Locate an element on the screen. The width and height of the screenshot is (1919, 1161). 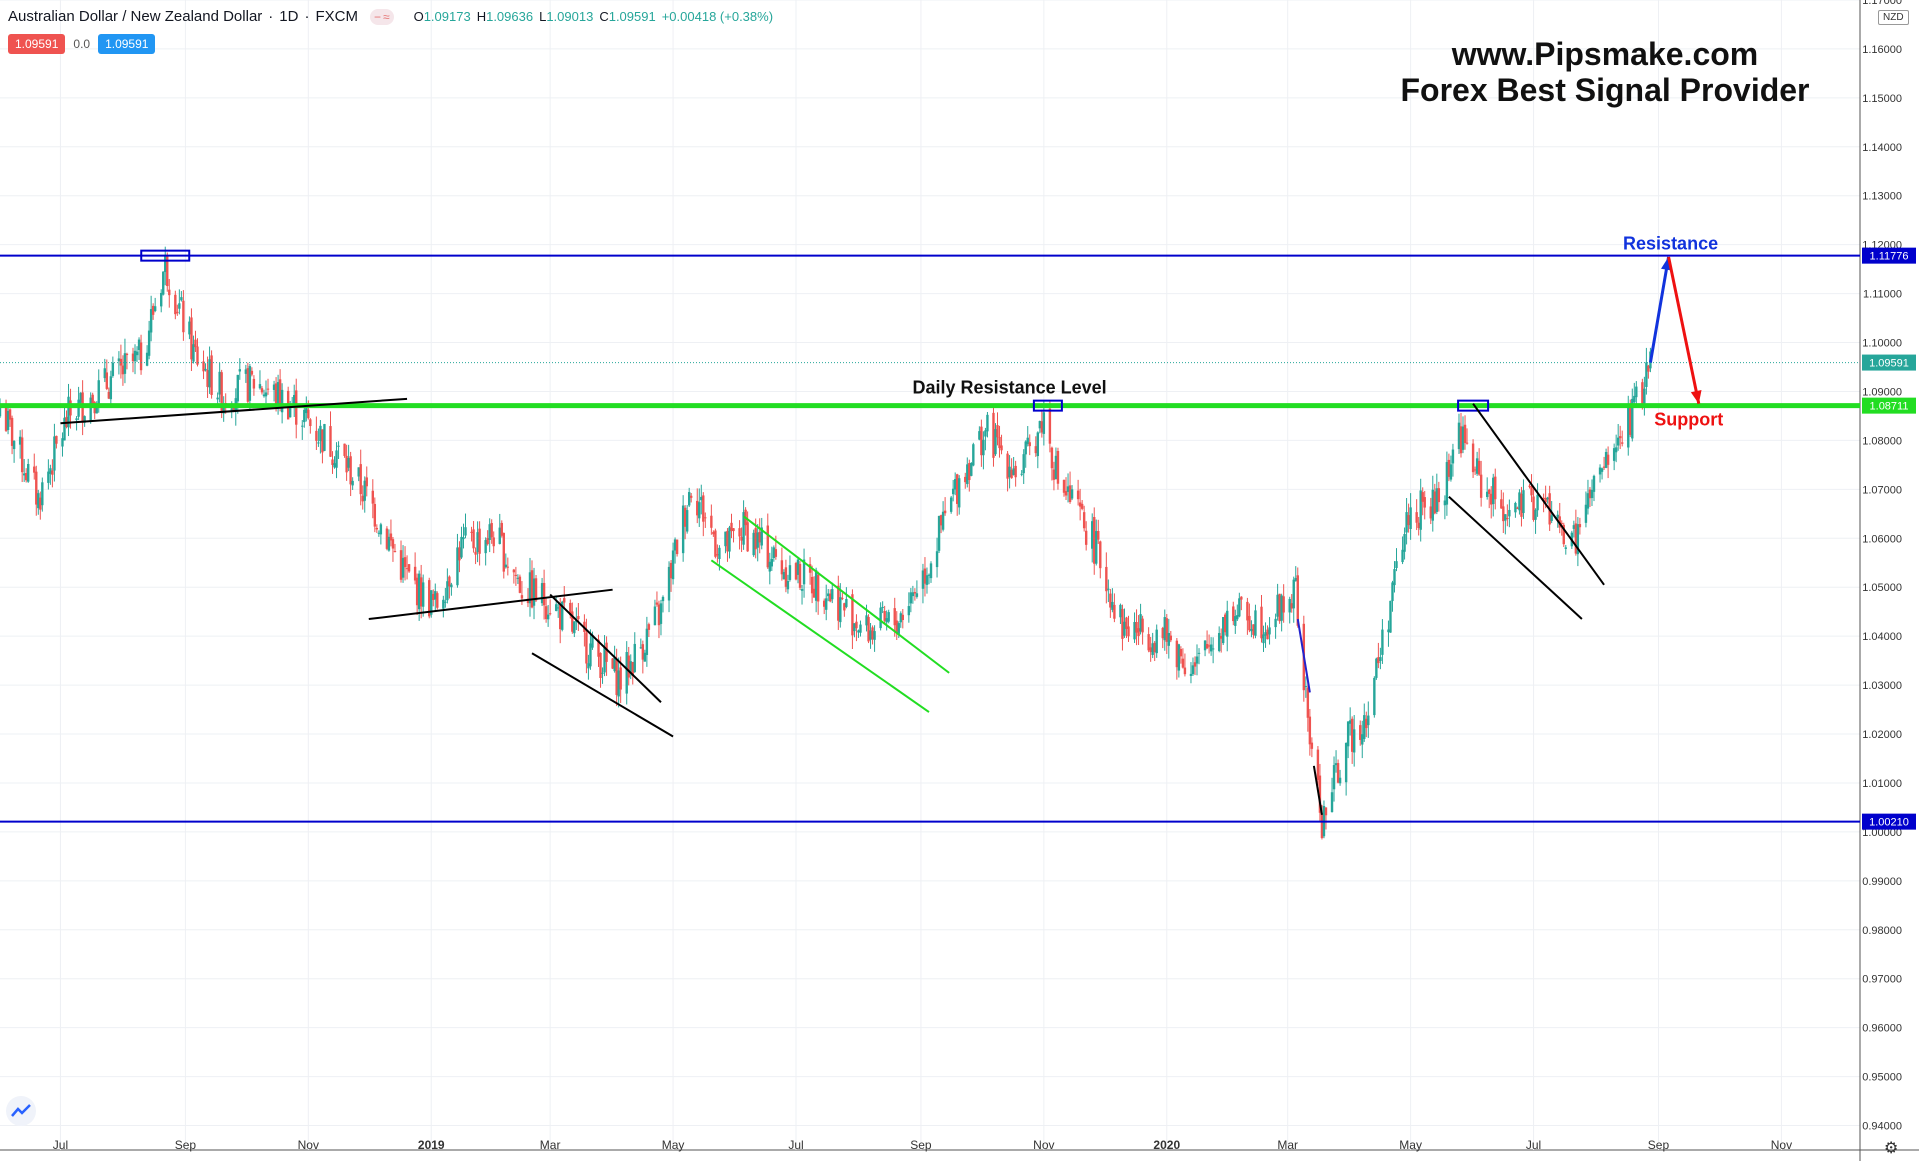
x-tick-label: Jul is located at coordinates (795, 1145).